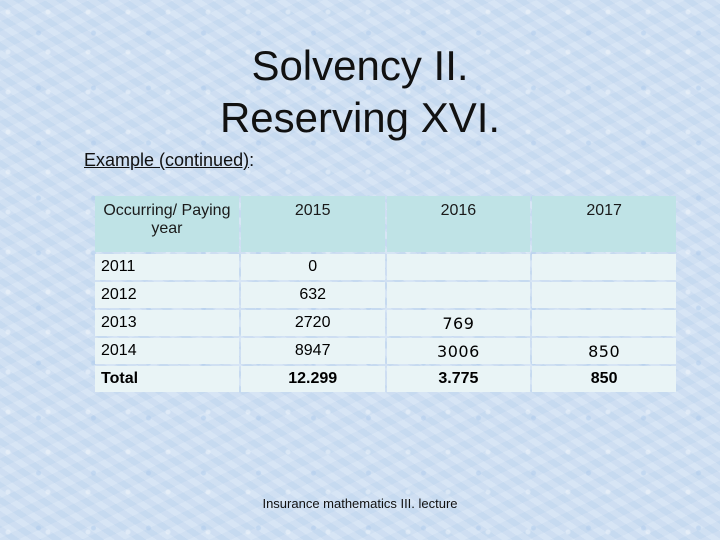 The width and height of the screenshot is (720, 540). I want to click on table-header-row: Occurring/ Paying year 2015 2016 2017, so click(385, 224).